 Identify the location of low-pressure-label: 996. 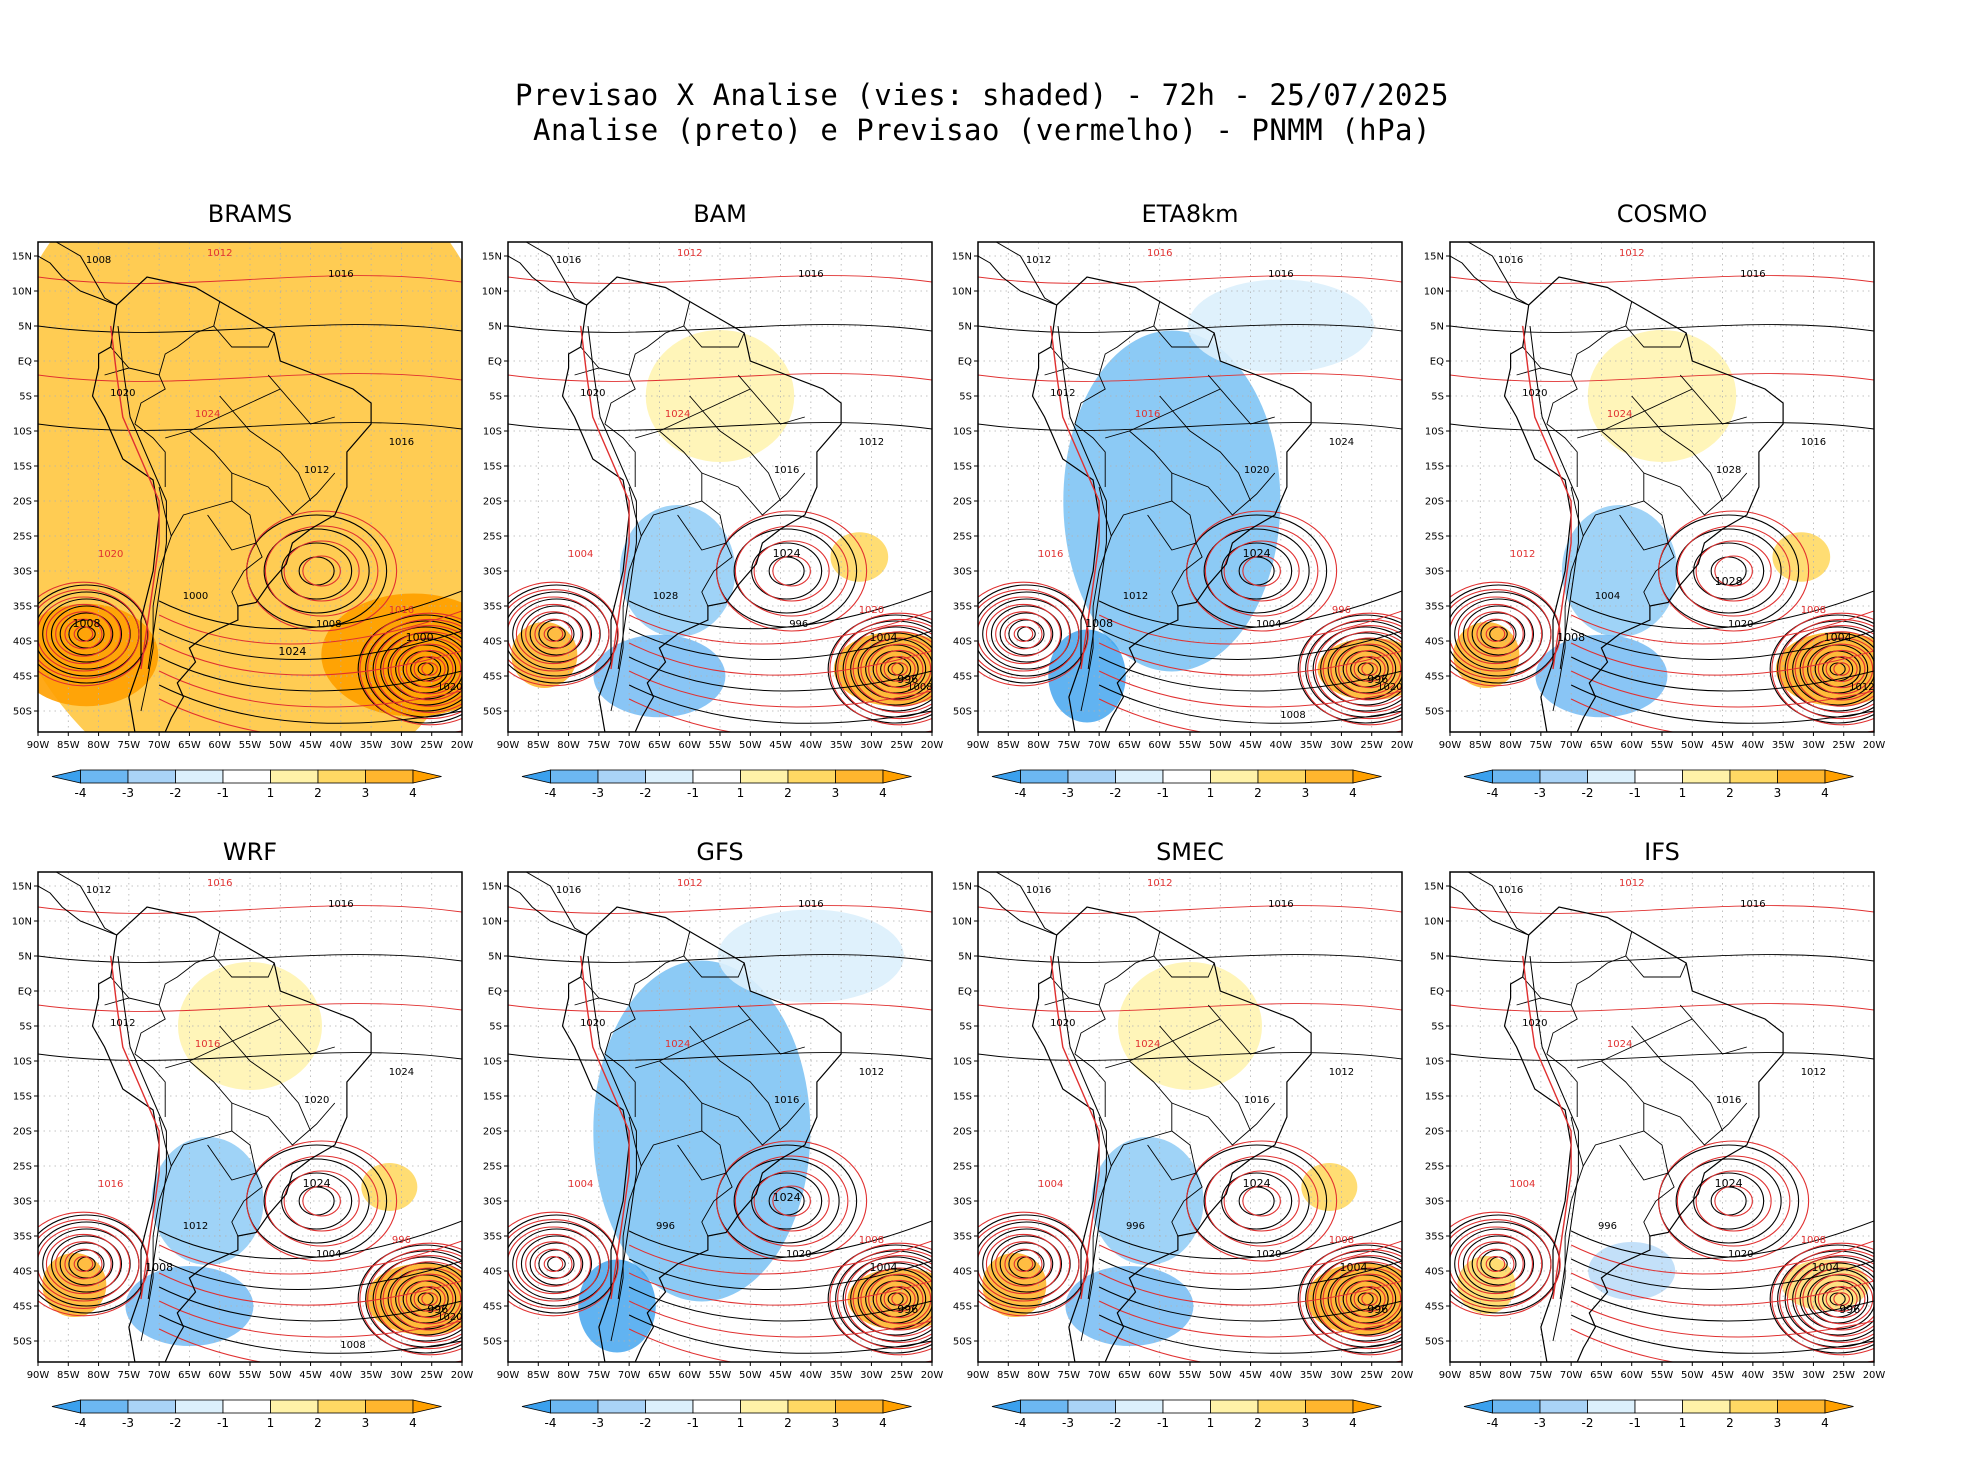
(907, 1309).